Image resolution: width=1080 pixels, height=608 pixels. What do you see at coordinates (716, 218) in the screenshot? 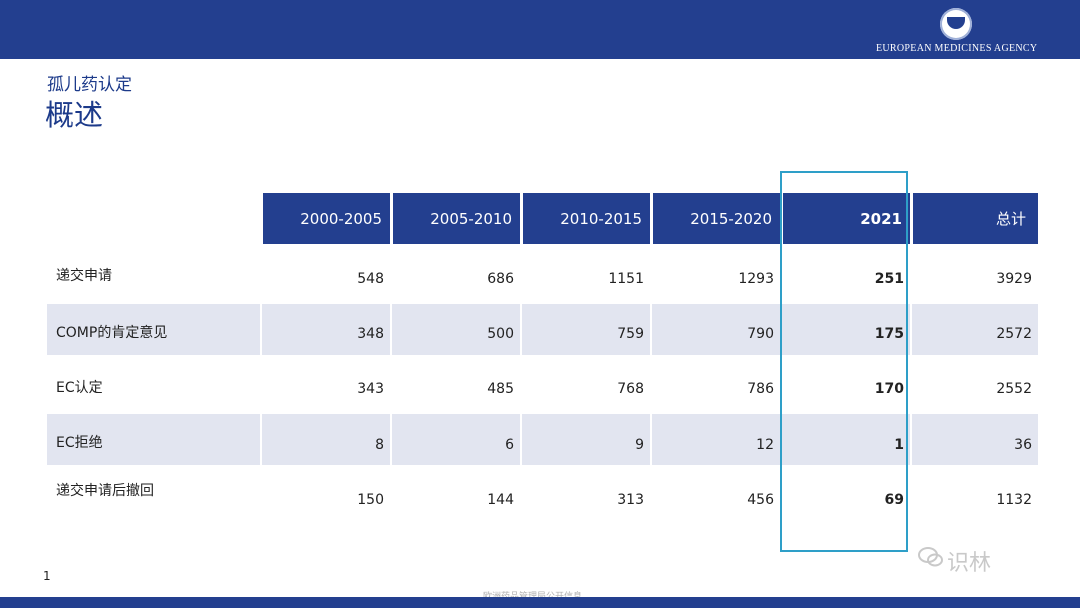
I see `column-header: 2015-2020` at bounding box center [716, 218].